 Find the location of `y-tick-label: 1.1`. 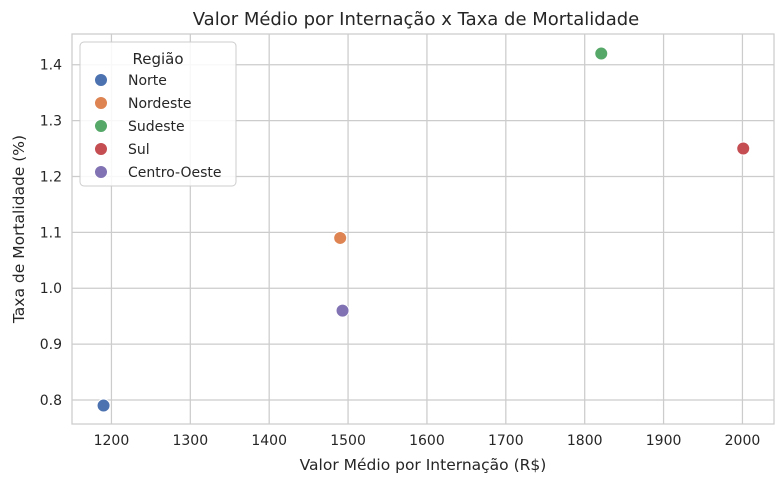

y-tick-label: 1.1 is located at coordinates (51, 233).